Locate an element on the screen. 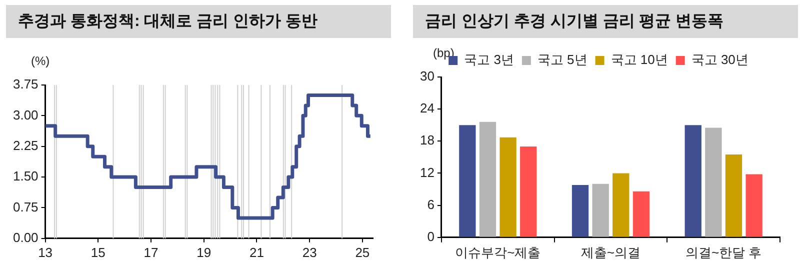  legend-label: 국고 10년 is located at coordinates (639, 60).